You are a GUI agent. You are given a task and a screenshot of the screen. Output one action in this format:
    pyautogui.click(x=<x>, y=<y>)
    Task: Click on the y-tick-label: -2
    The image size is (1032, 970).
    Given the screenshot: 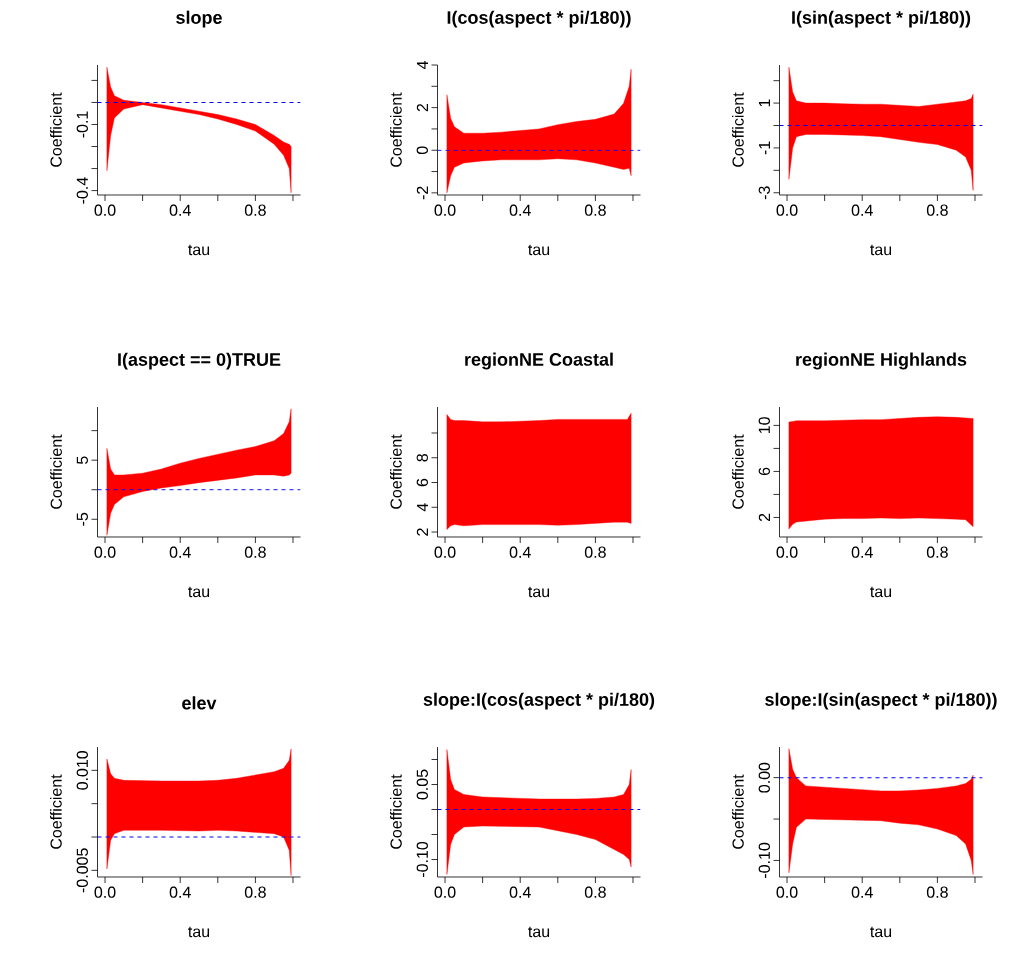 What is the action you would take?
    pyautogui.click(x=422, y=193)
    